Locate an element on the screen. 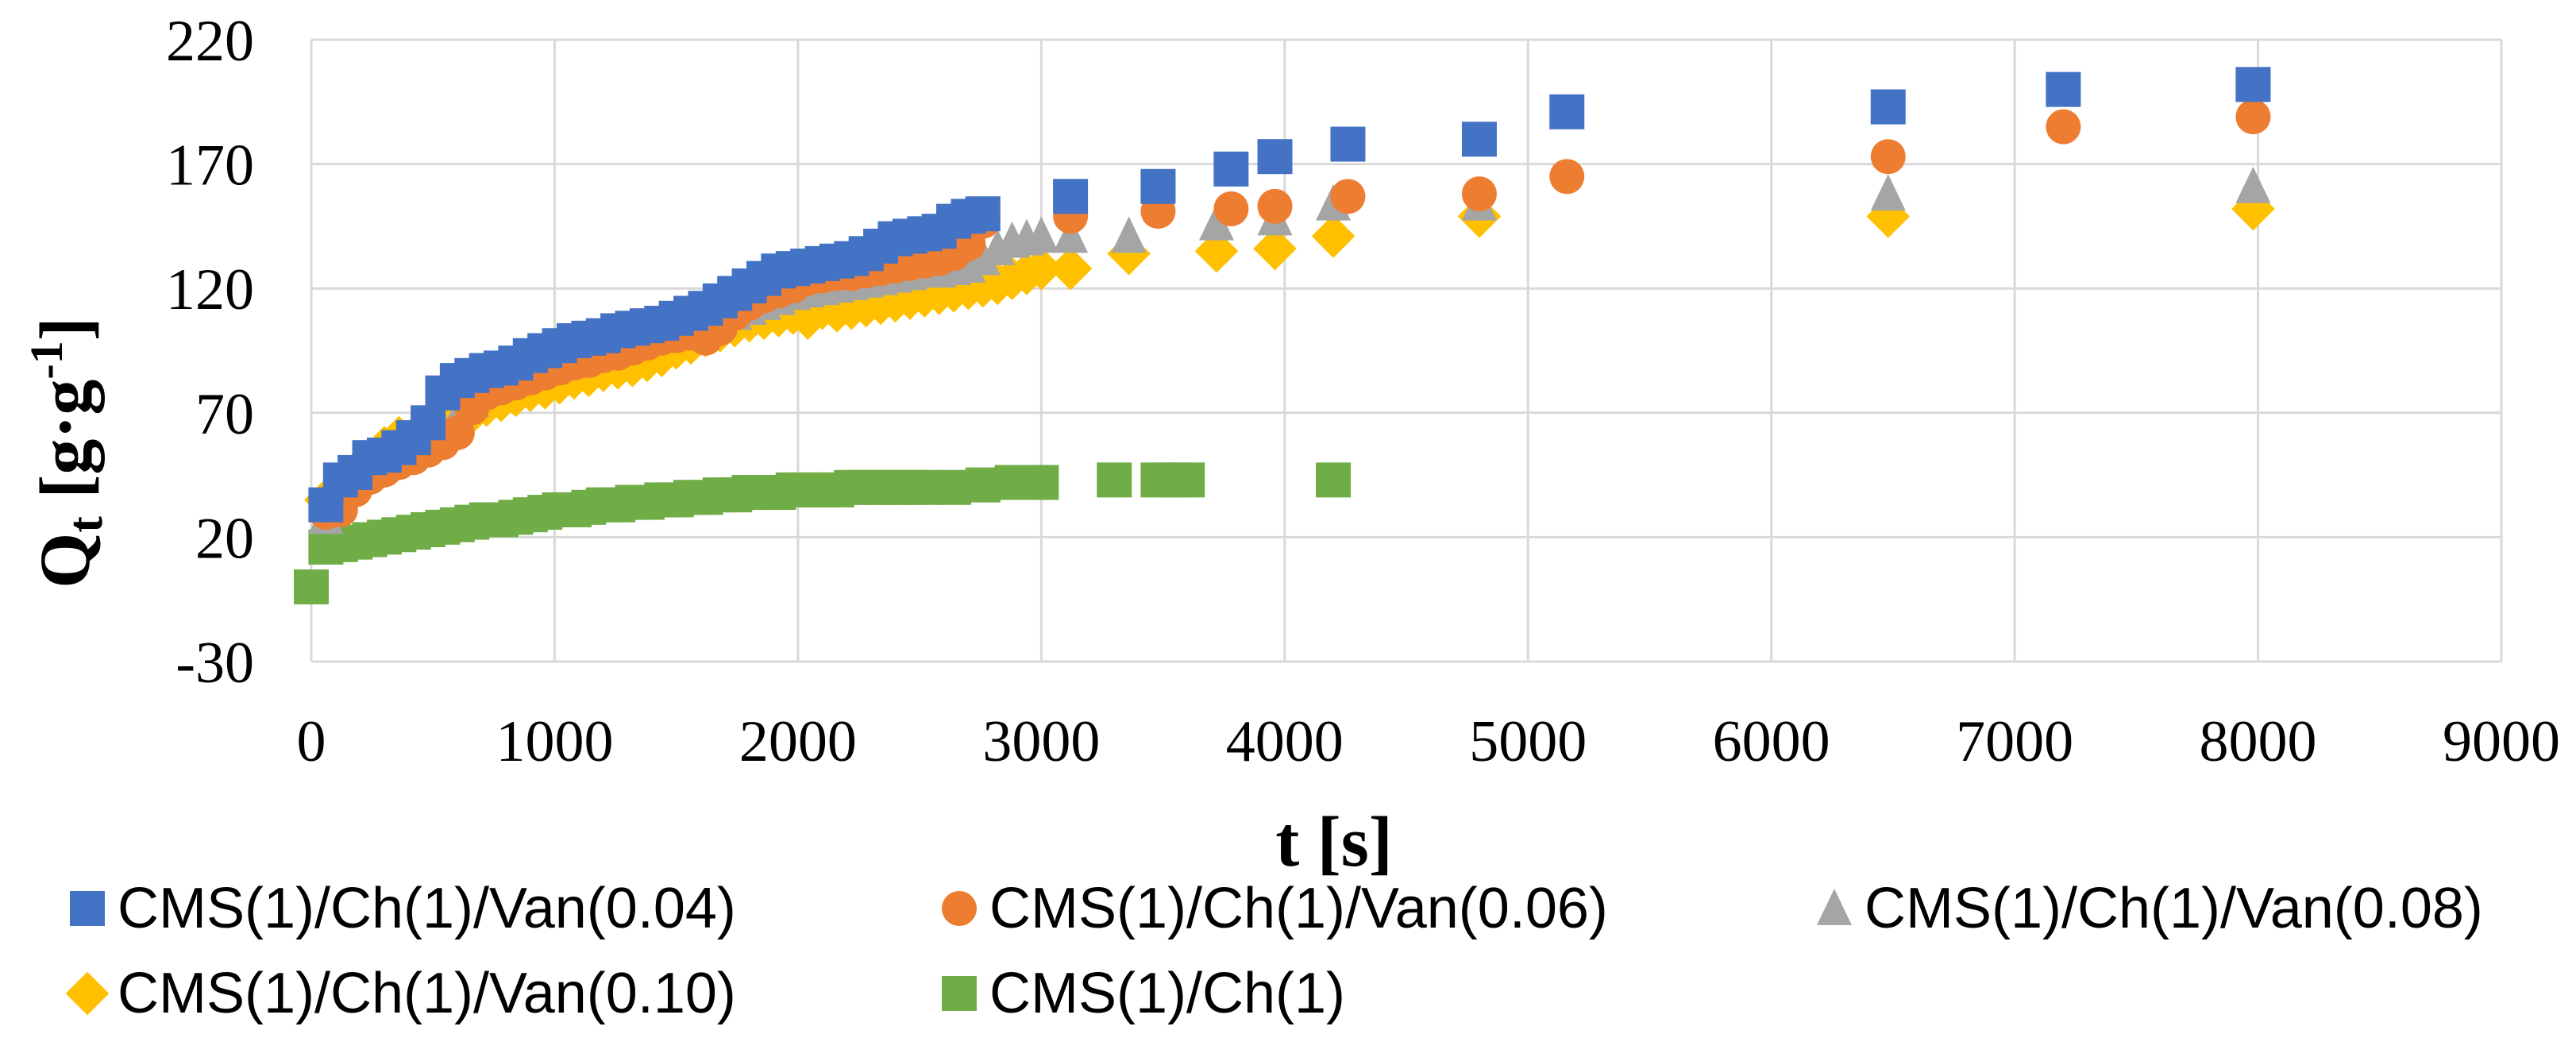 The width and height of the screenshot is (2576, 1061). x-tick-label: 1000 is located at coordinates (554, 741).